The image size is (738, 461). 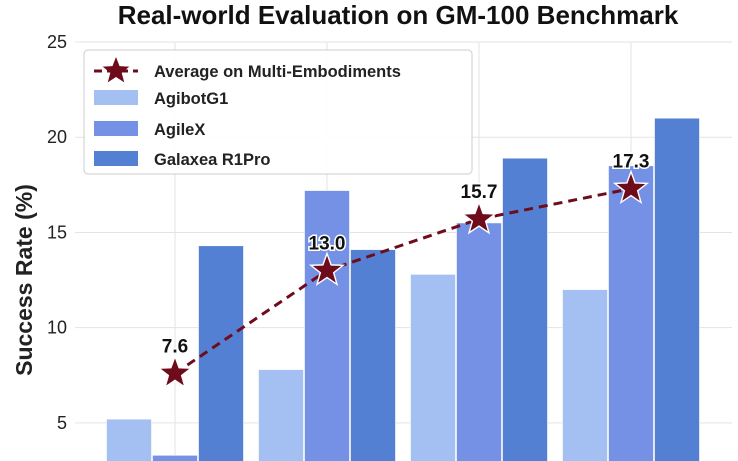 I want to click on average-label-3: 17.3, so click(x=631, y=162).